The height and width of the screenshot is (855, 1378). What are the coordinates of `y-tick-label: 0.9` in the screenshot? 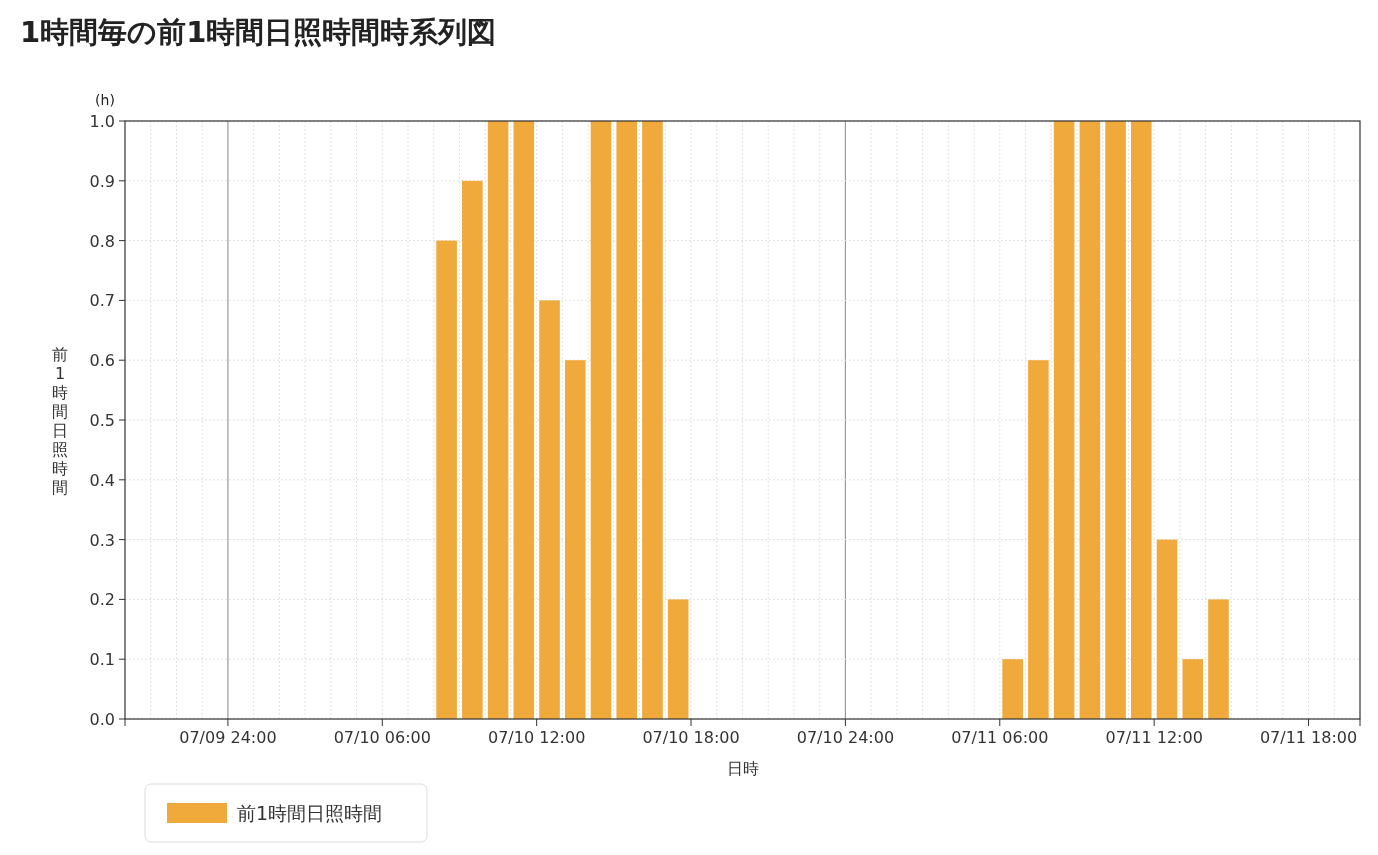 It's located at (102, 181).